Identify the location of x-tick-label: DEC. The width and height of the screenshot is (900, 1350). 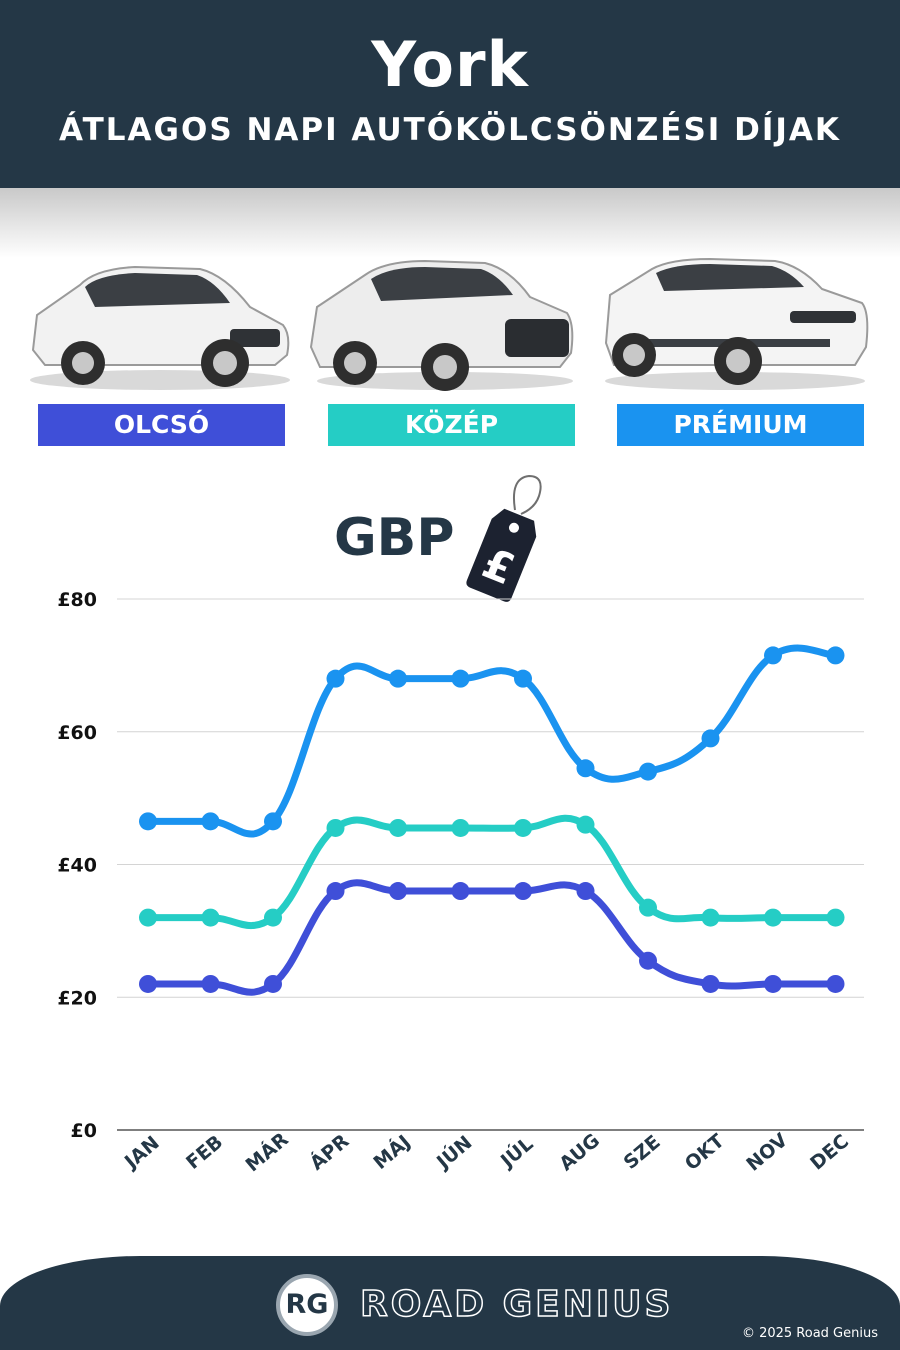
(829, 1152).